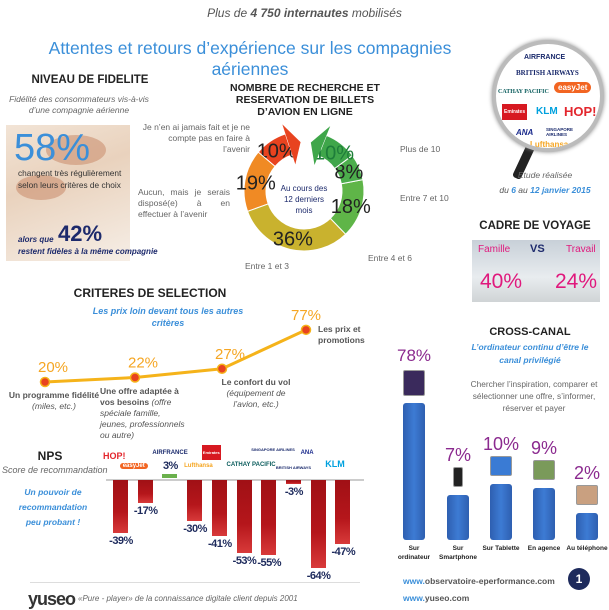 This screenshot has height=610, width=609. I want to click on logo-british-airways: BRITISH AIRWAYS, so click(547, 73).